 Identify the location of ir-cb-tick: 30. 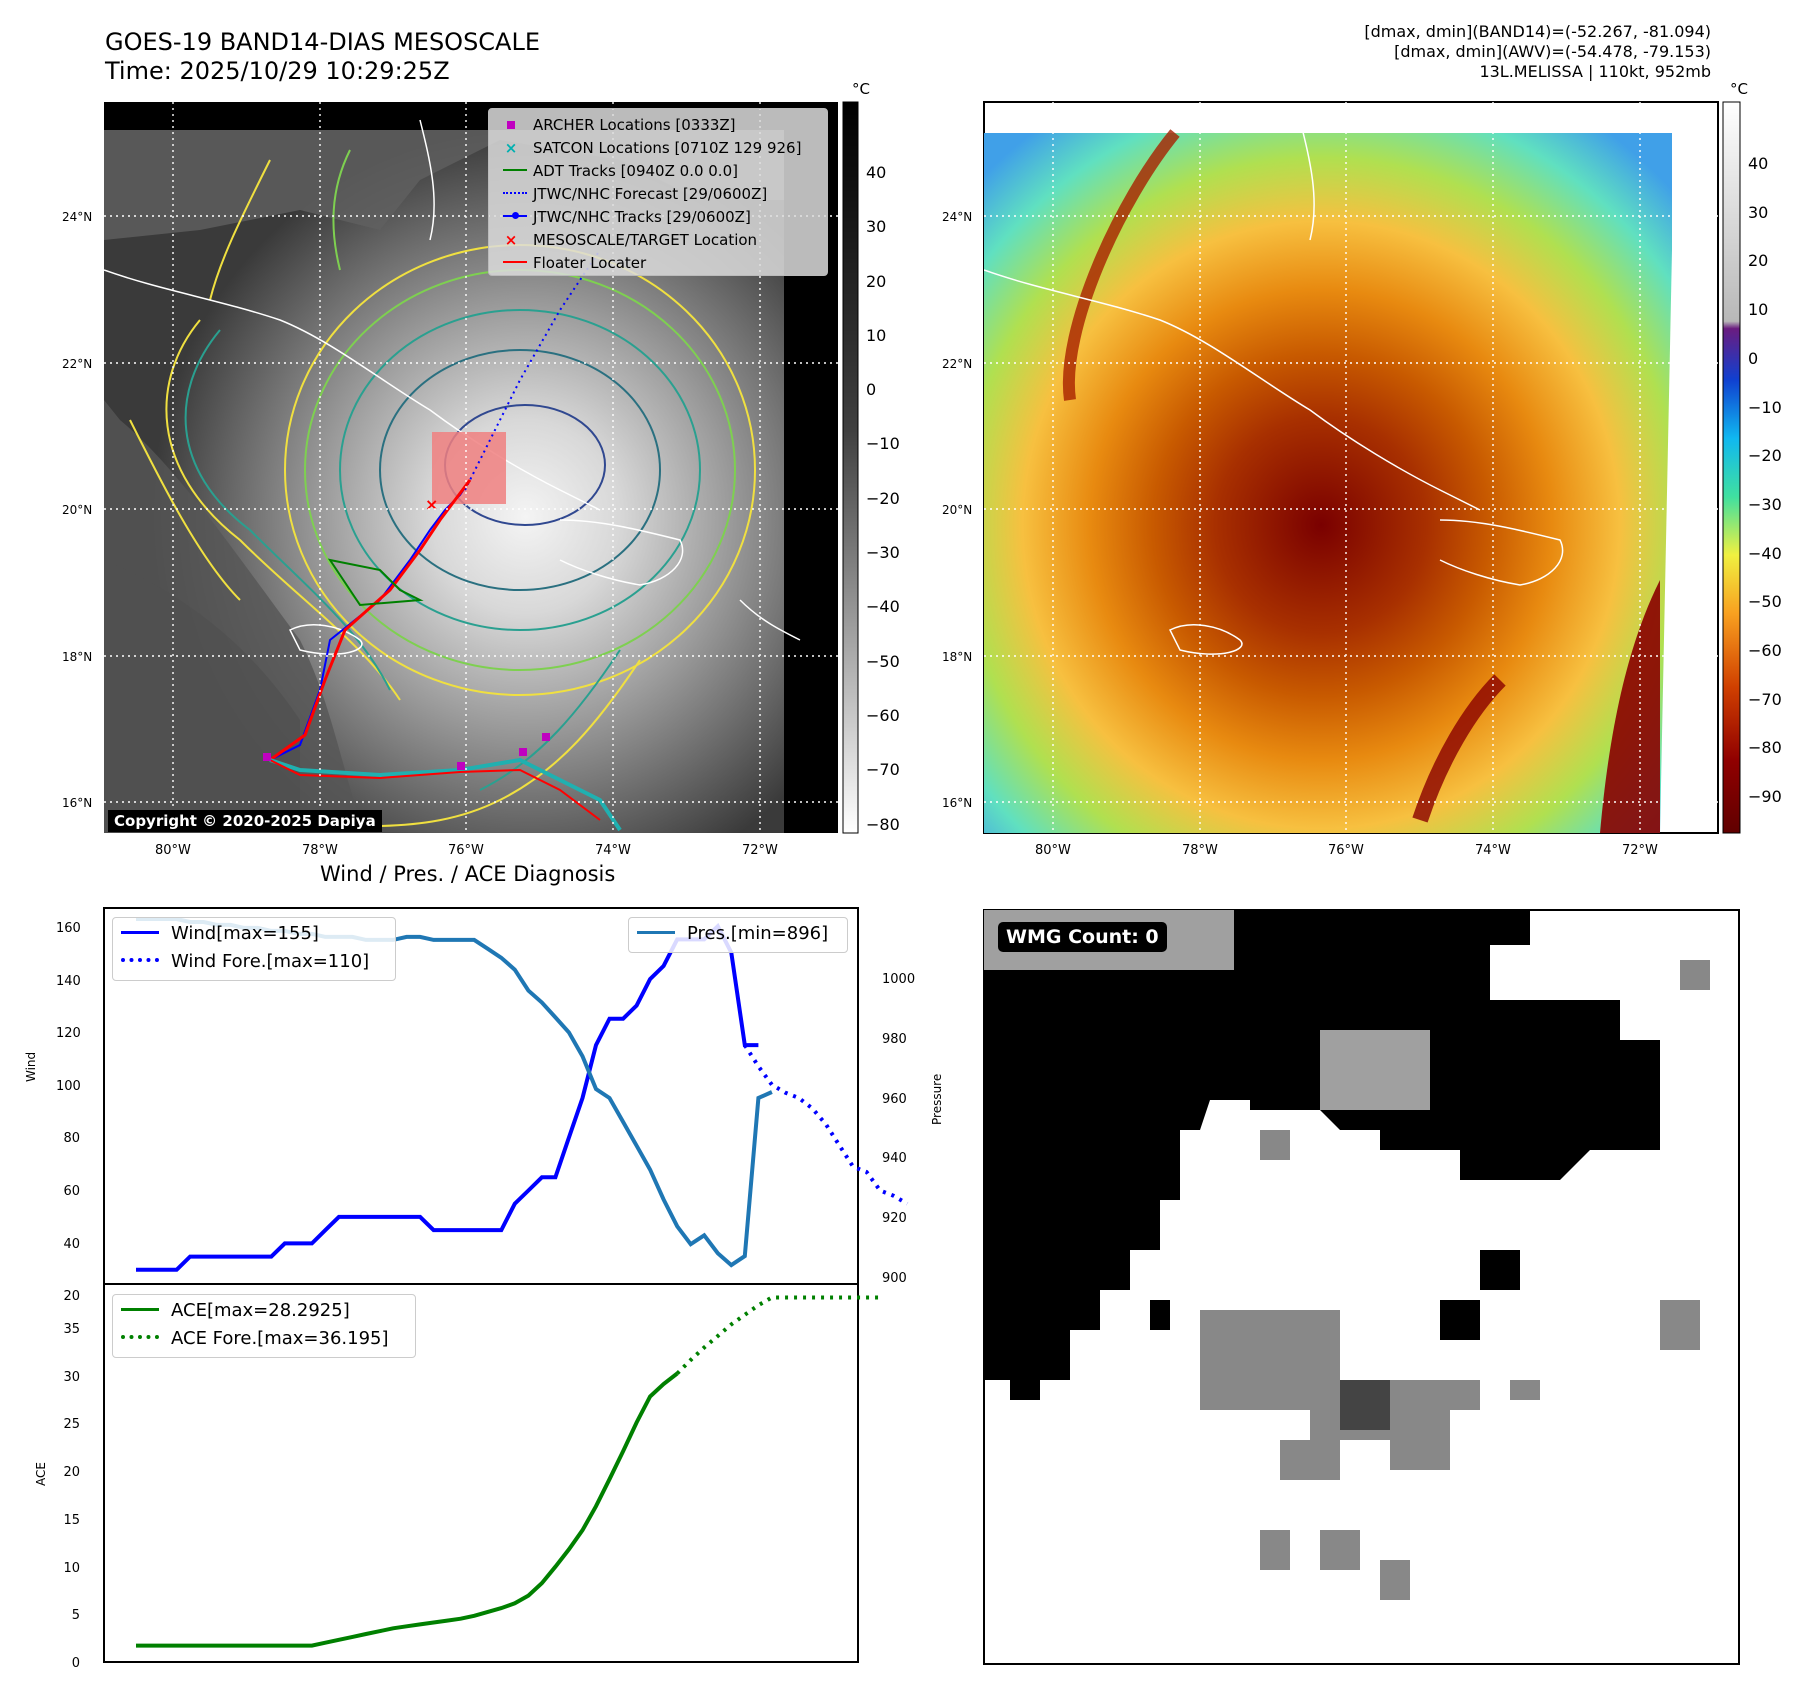
(876, 227).